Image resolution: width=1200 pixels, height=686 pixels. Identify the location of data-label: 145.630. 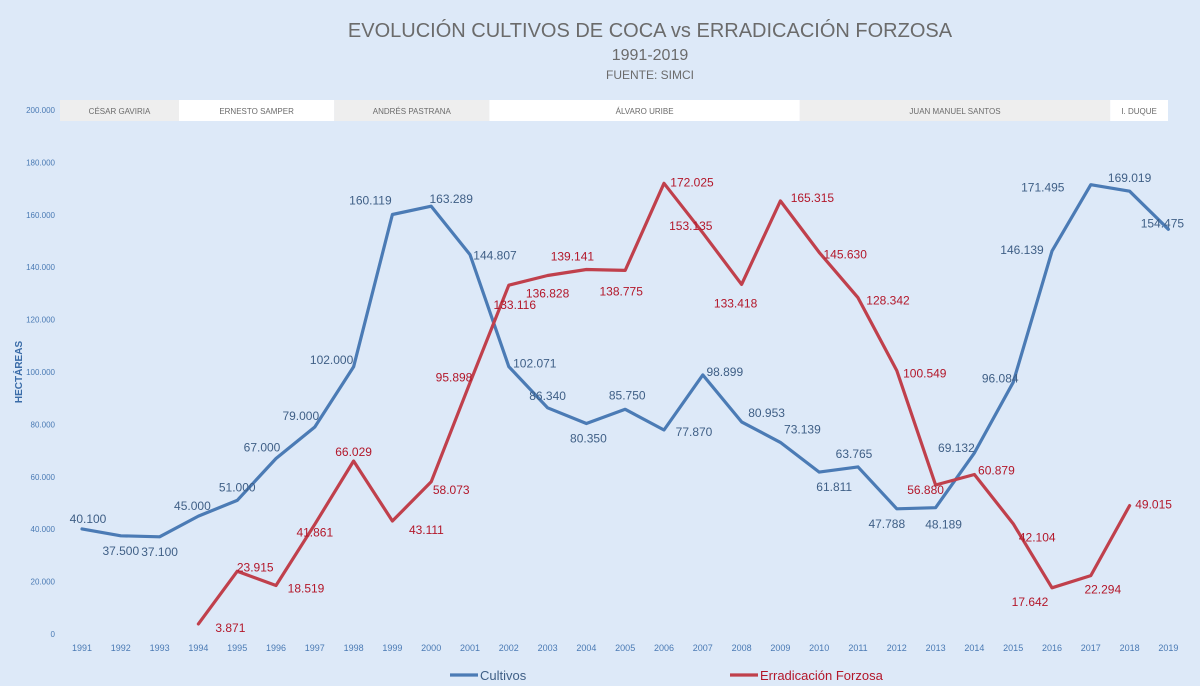
(846, 254).